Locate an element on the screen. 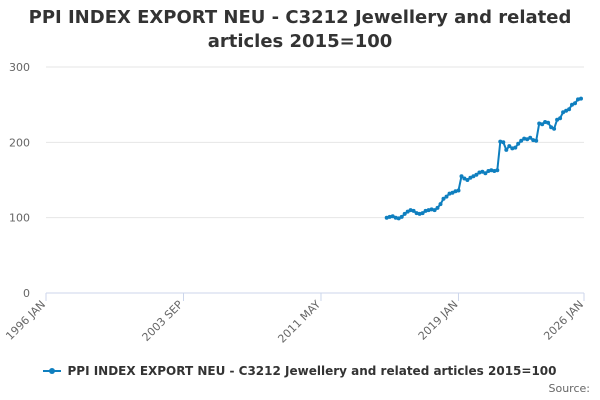  series-group is located at coordinates (483, 158).